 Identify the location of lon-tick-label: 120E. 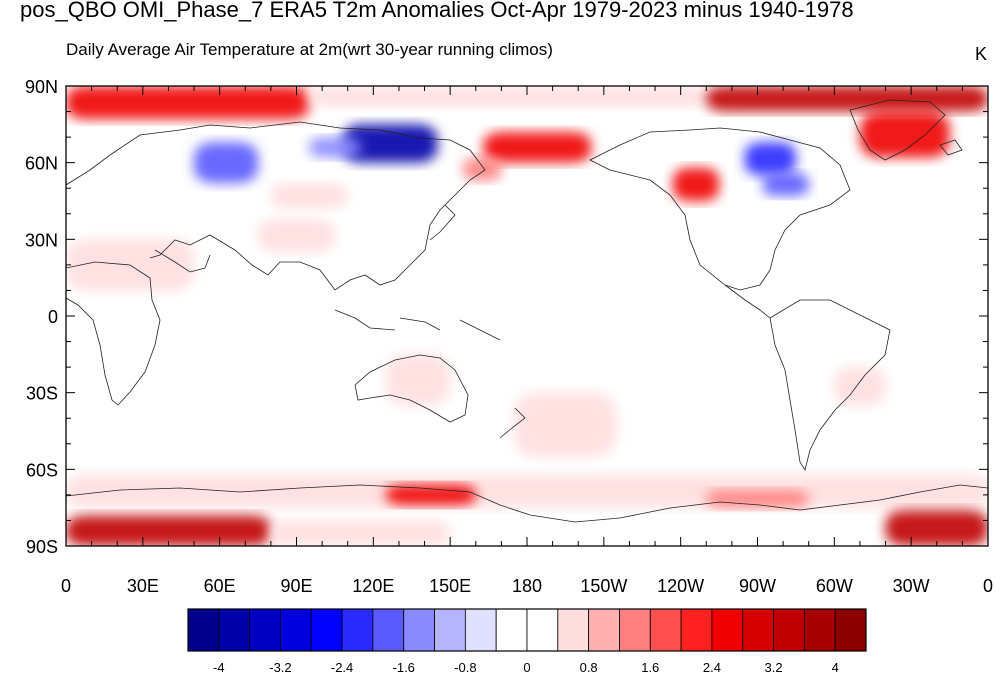
(373, 586).